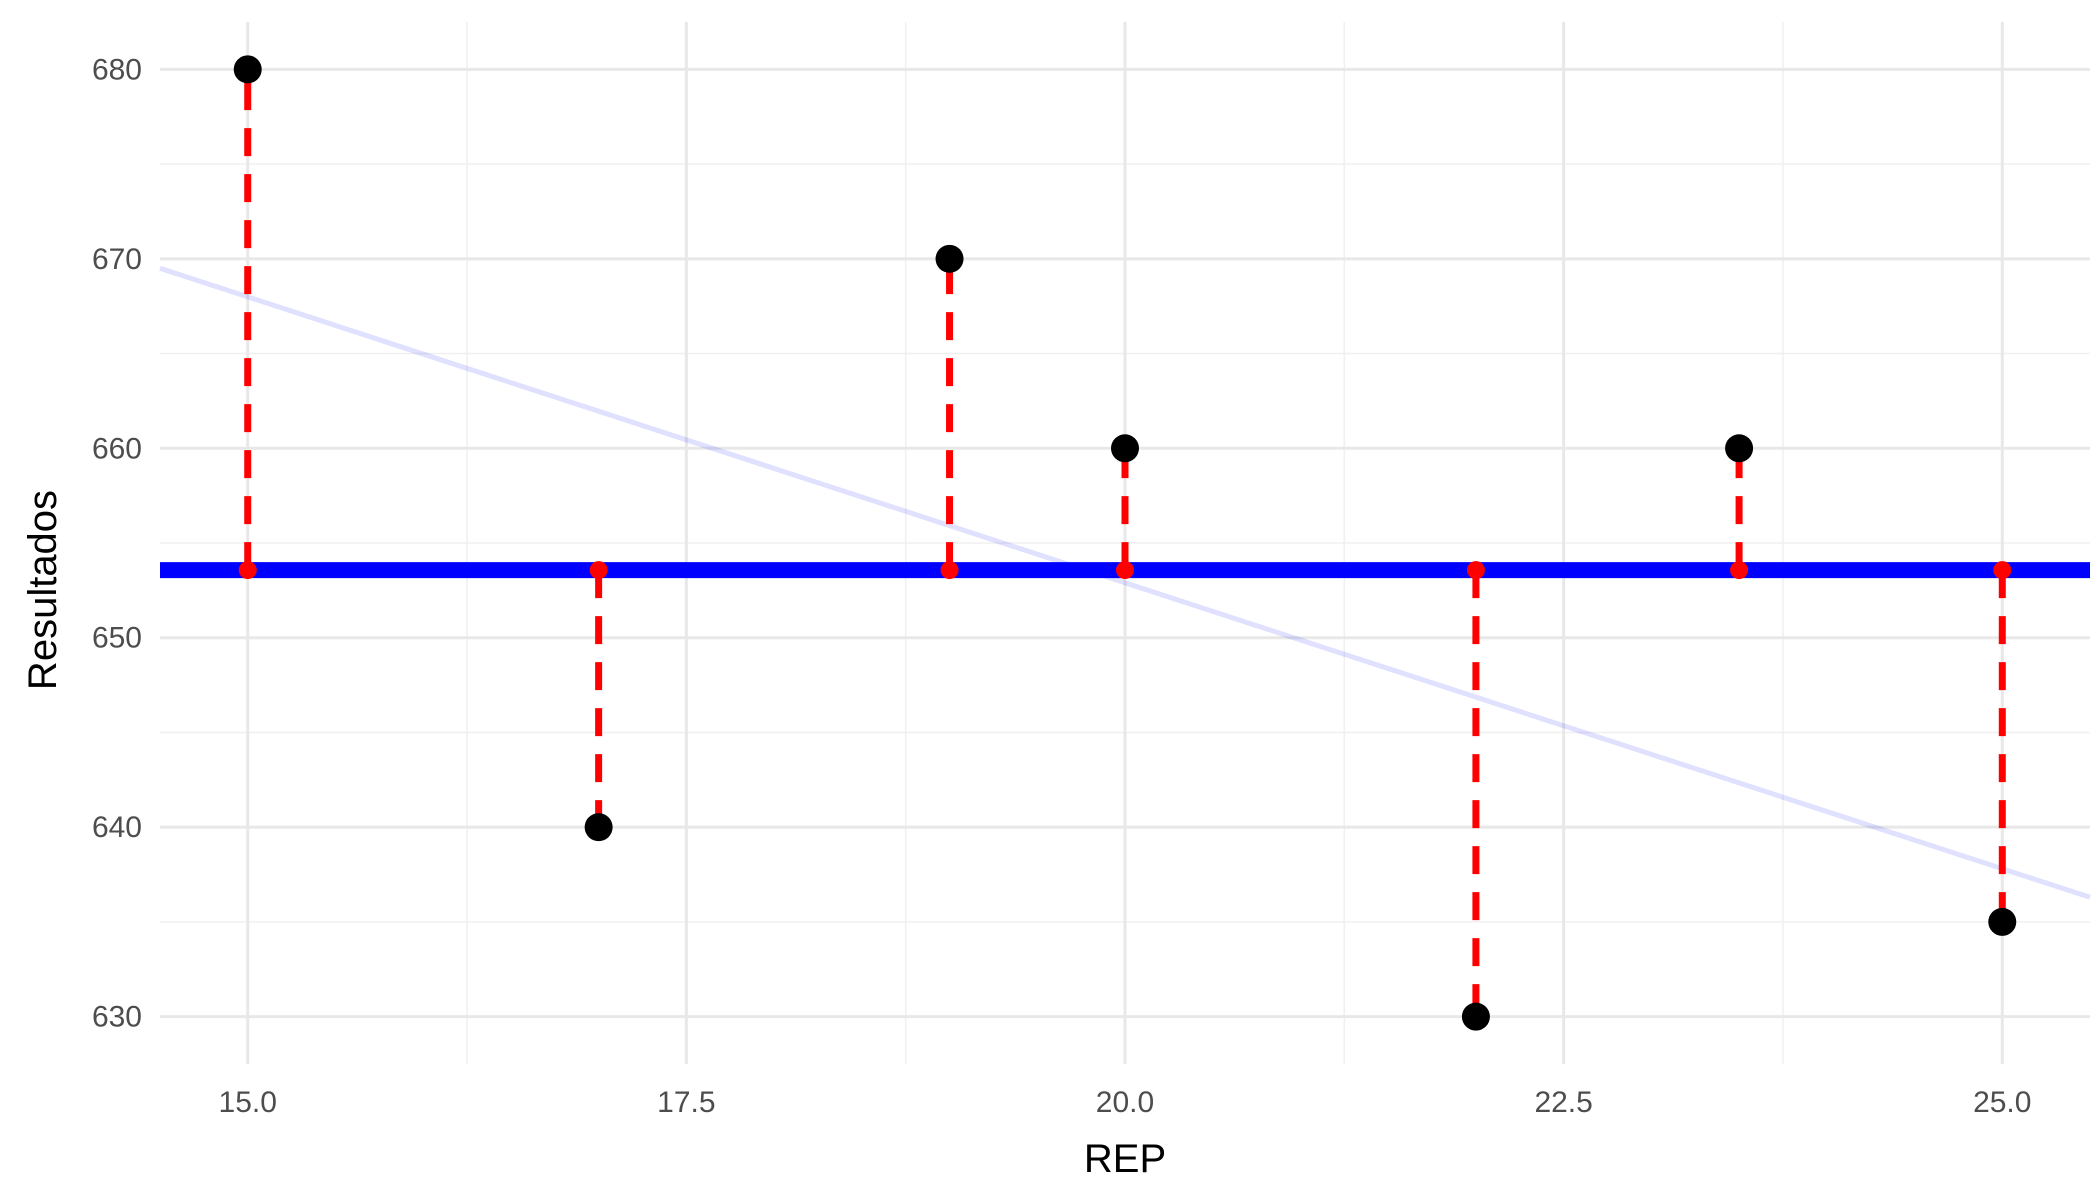 The height and width of the screenshot is (1200, 2100). Describe the element at coordinates (2002, 1102) in the screenshot. I see `x-tick-label: 25.0` at that location.